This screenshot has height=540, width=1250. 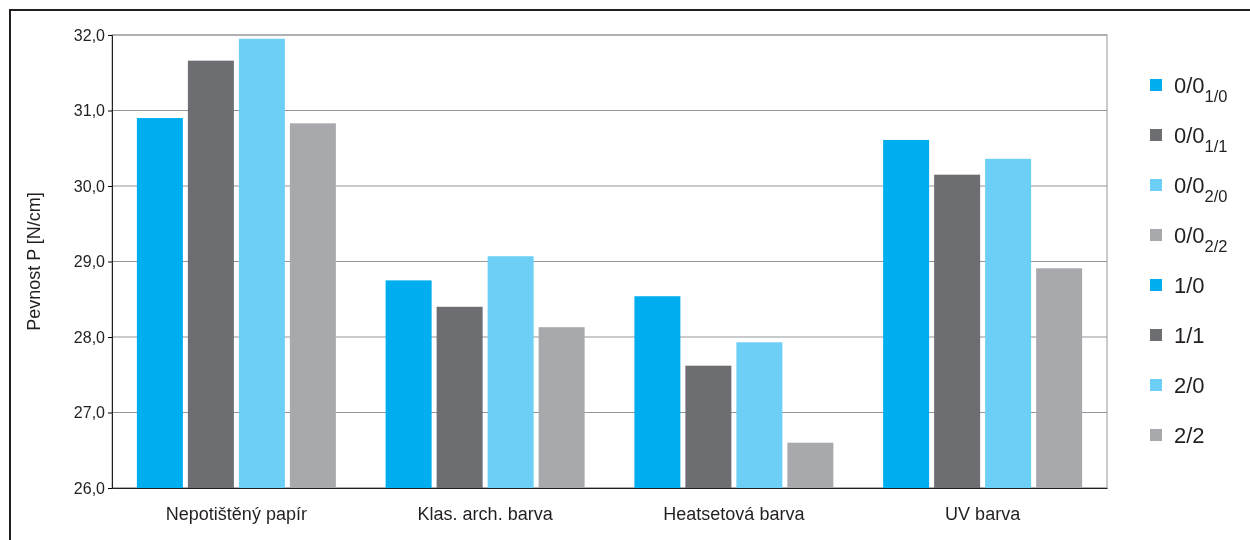 I want to click on y-tick-label: 30,0, so click(x=89, y=186).